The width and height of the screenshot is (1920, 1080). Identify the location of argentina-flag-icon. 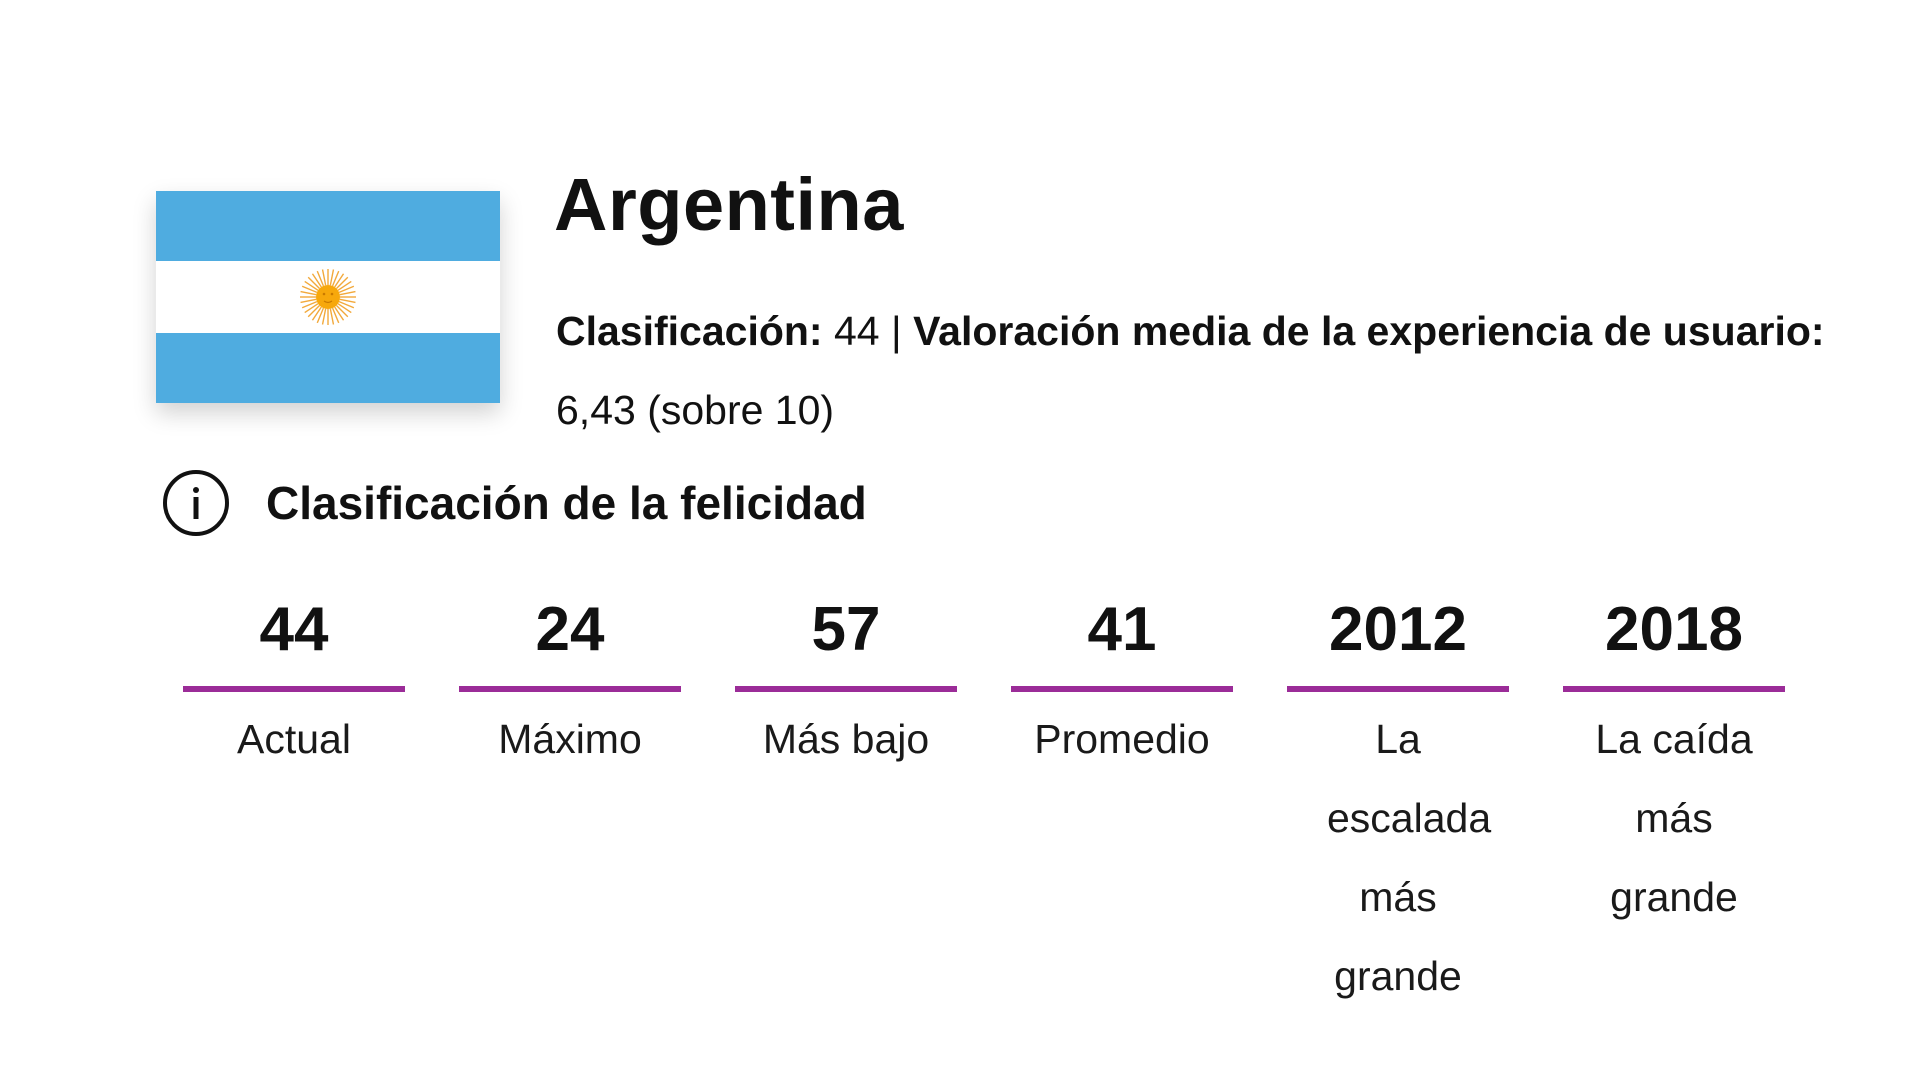
(328, 297).